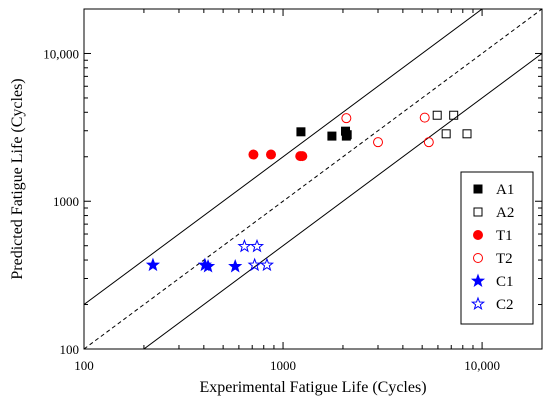 Image resolution: width=550 pixels, height=406 pixels. Describe the element at coordinates (505, 213) in the screenshot. I see `legend-label-a2: A2` at that location.